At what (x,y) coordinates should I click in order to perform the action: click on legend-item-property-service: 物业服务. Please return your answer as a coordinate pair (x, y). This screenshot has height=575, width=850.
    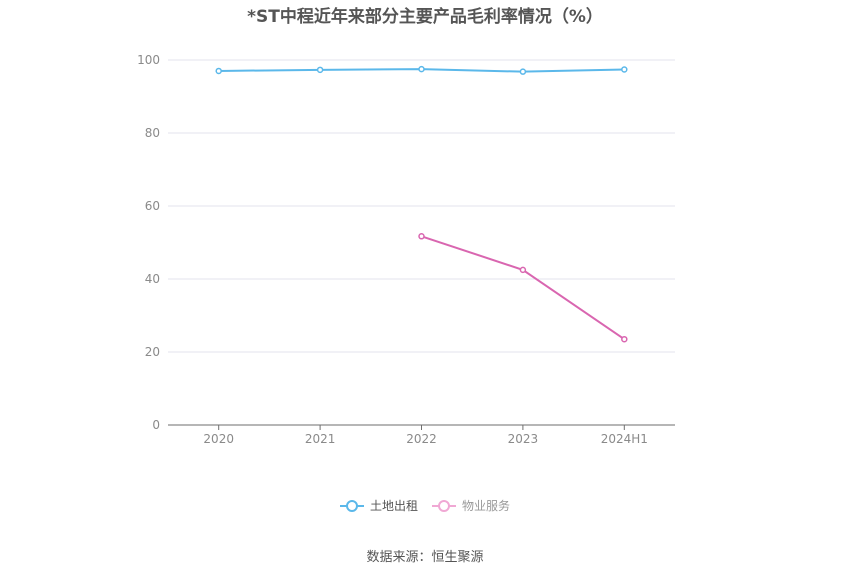
    Looking at the image, I should click on (471, 505).